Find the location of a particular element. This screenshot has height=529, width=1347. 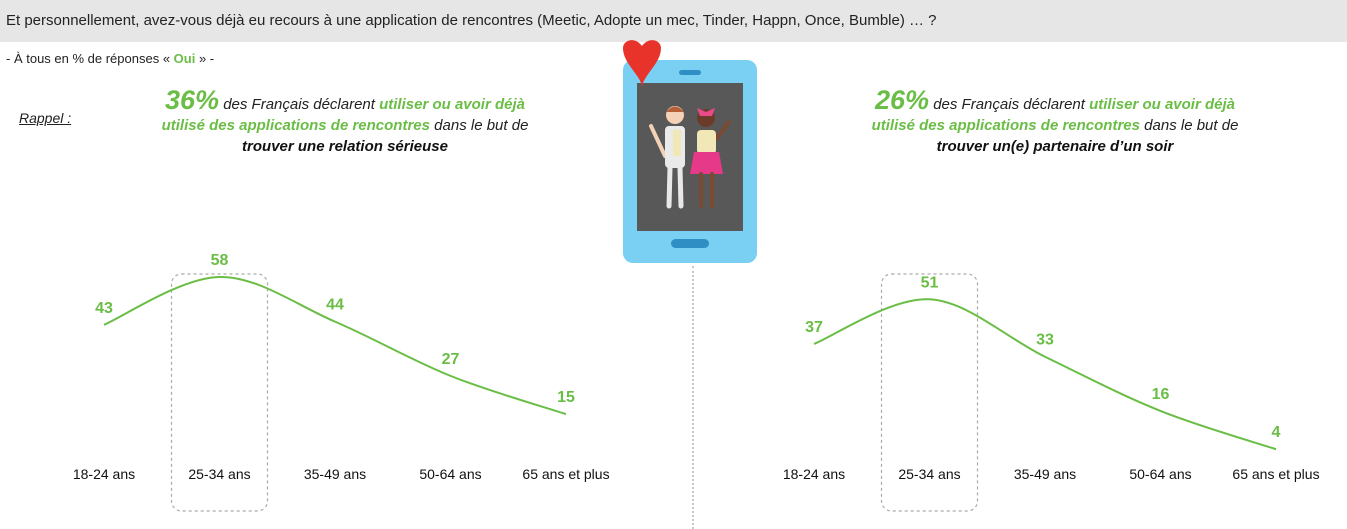

data-label: 44 is located at coordinates (335, 305).